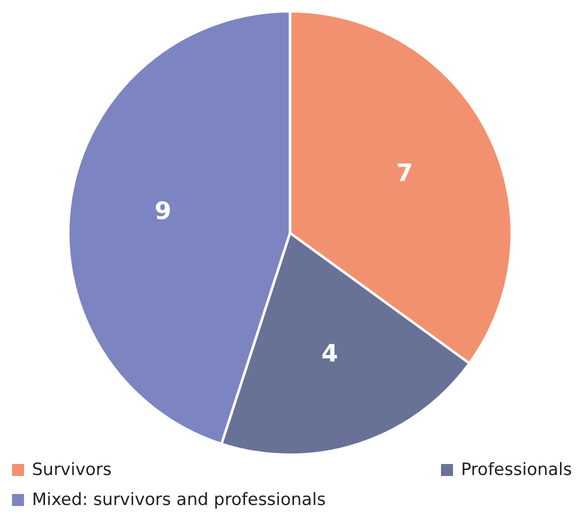 The width and height of the screenshot is (580, 529). I want to click on legend-label: Survivors, so click(72, 470).